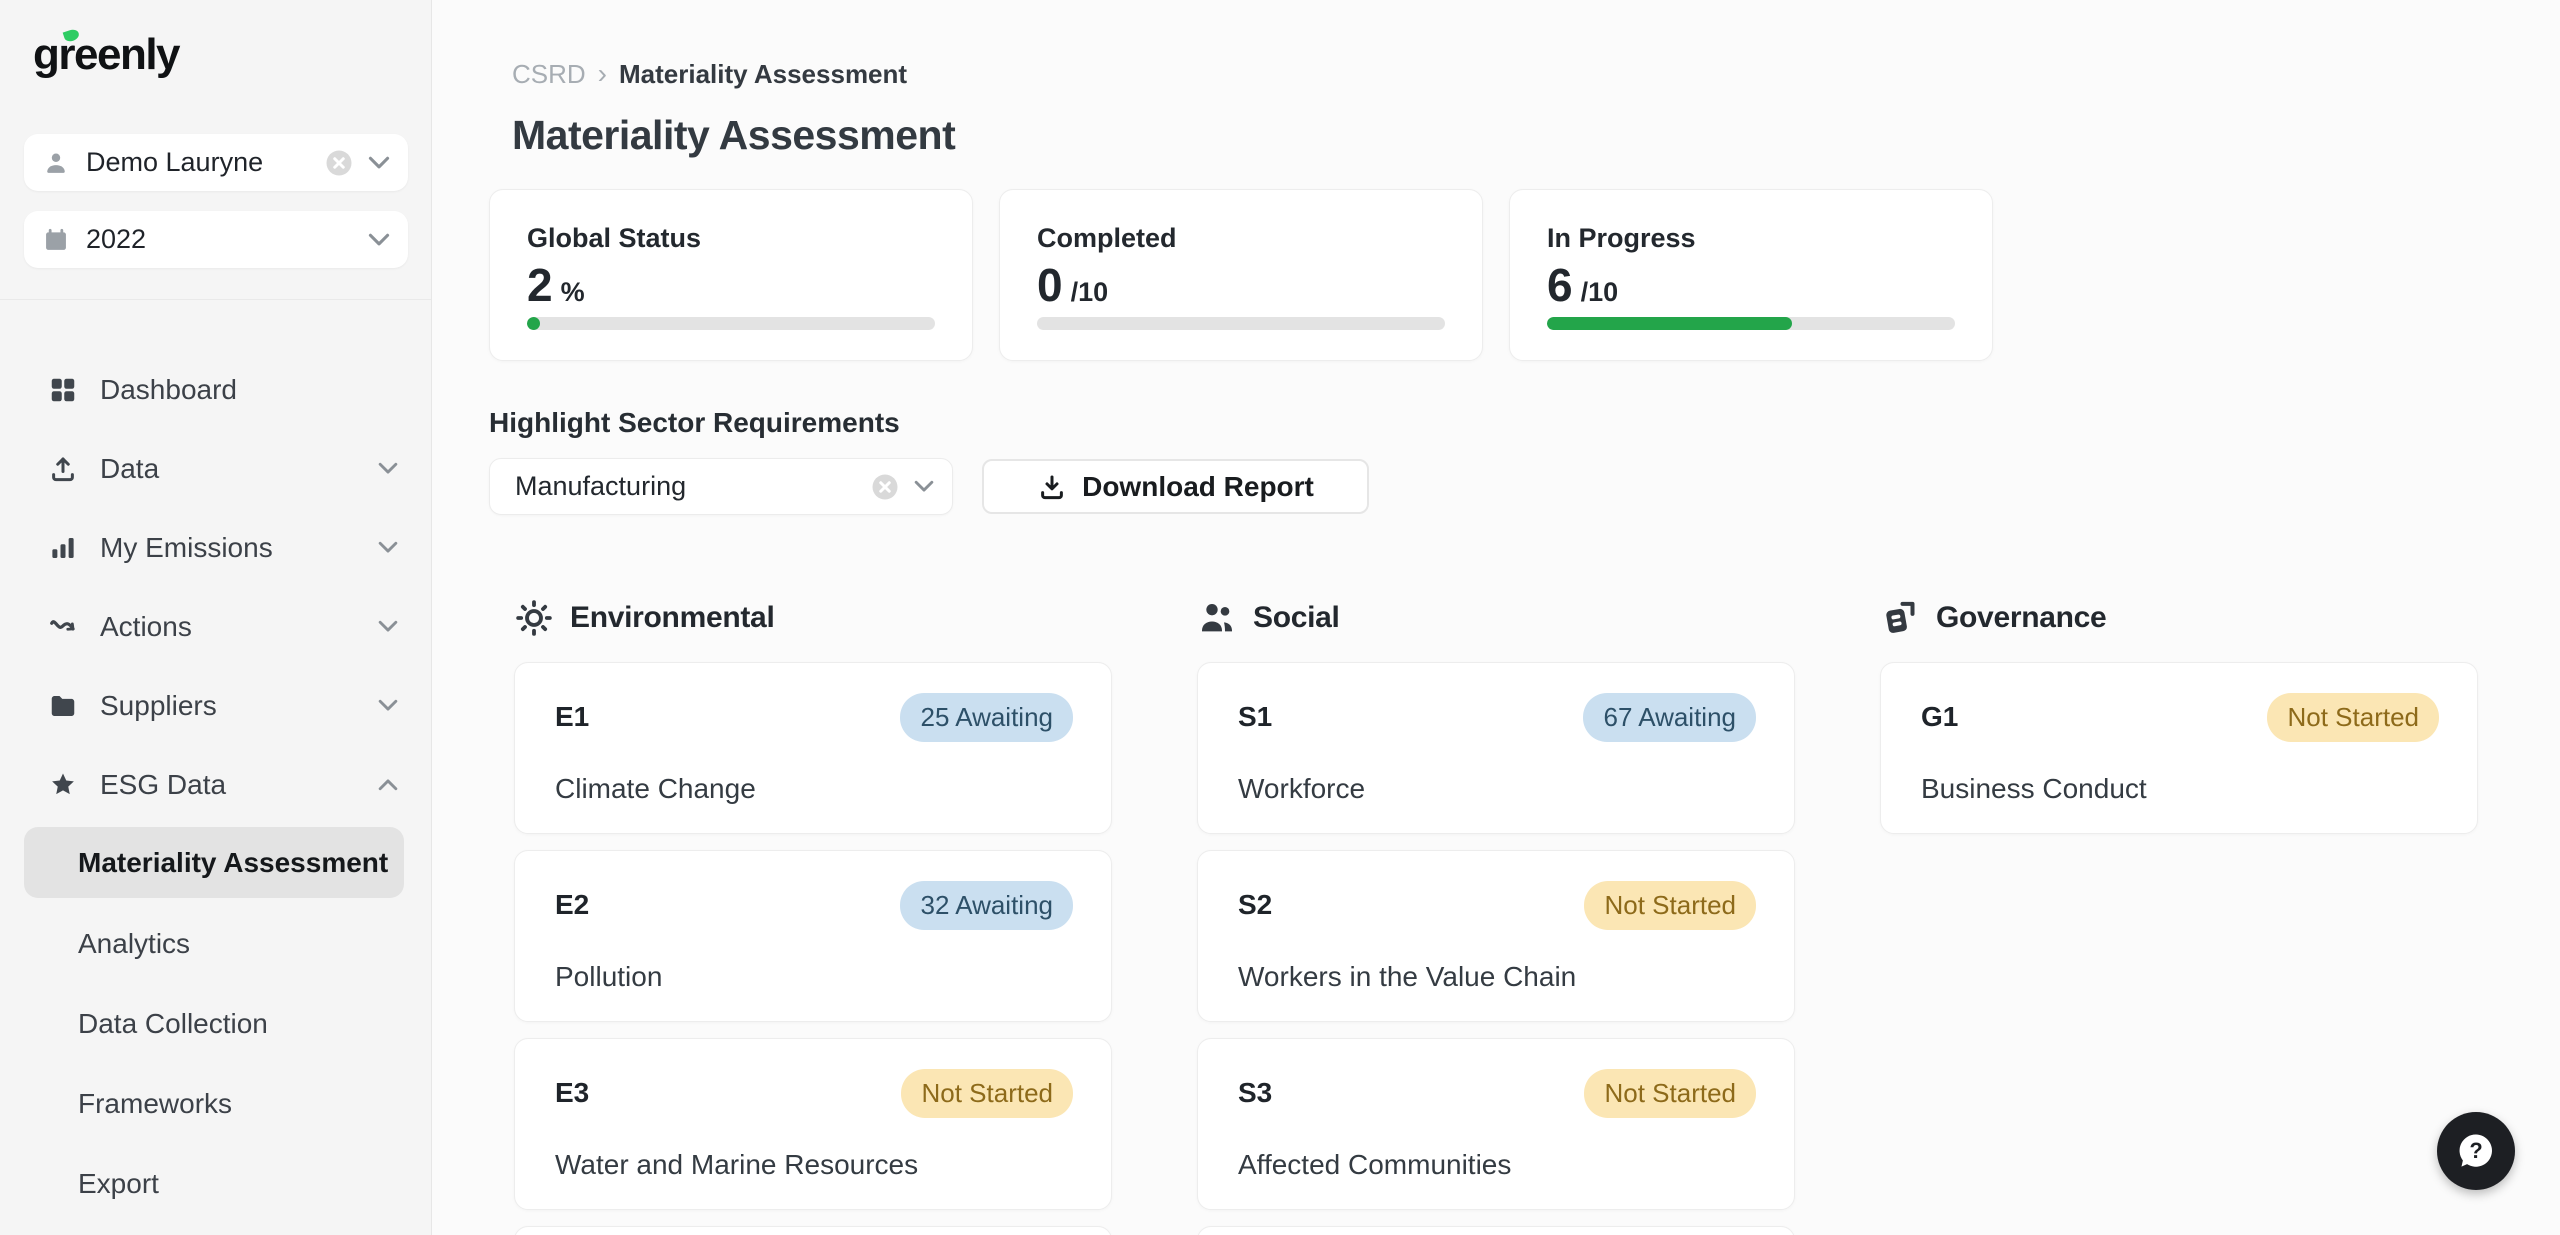 This screenshot has width=2560, height=1235. I want to click on esrs-title: Business Conduct, so click(2034, 788).